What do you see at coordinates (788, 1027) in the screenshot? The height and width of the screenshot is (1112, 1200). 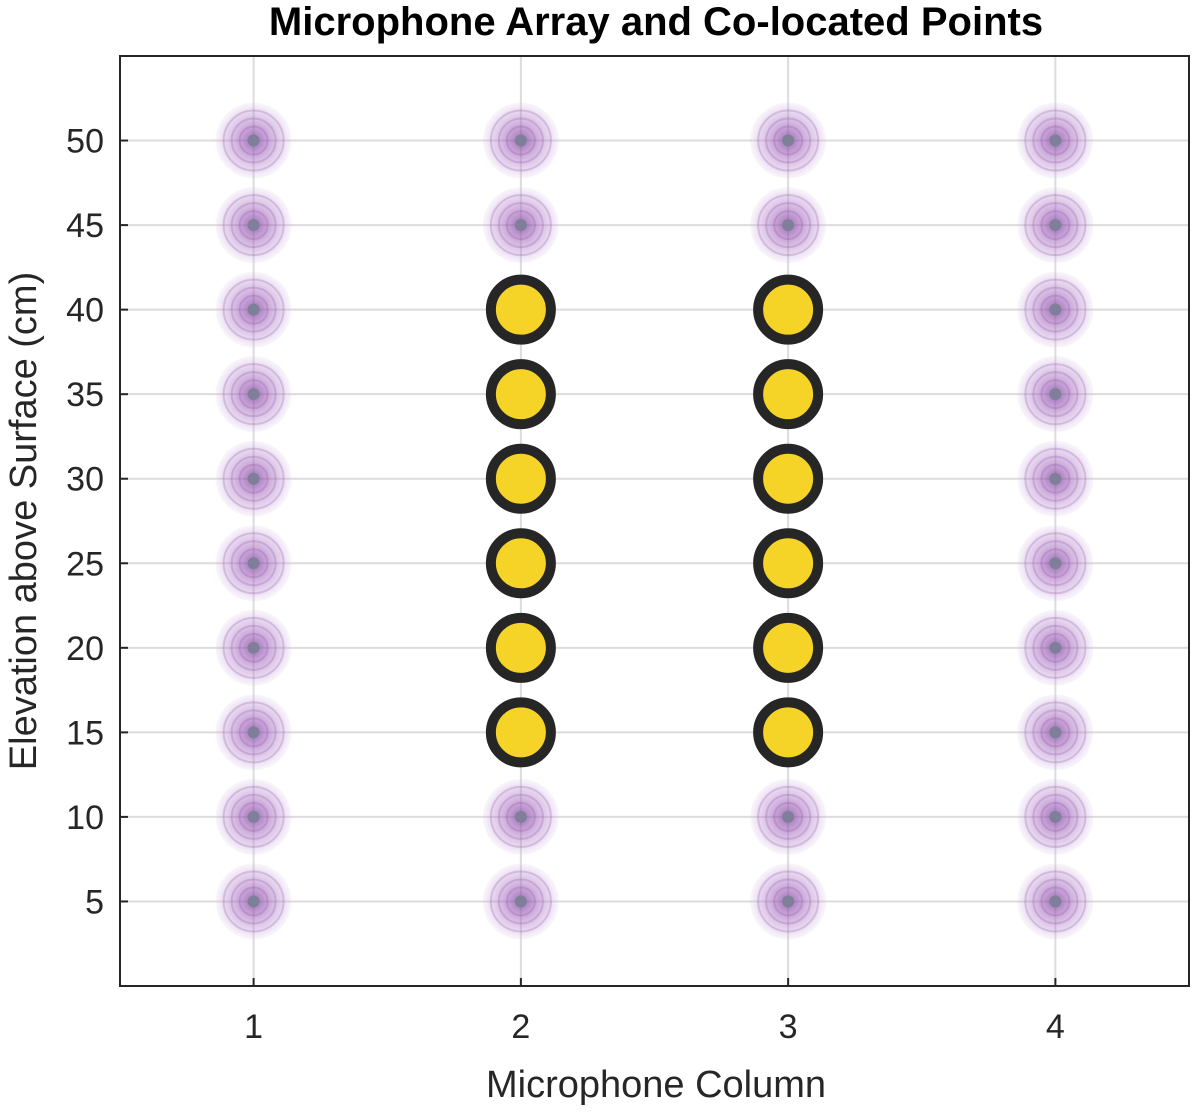 I see `x-tick-label: 3` at bounding box center [788, 1027].